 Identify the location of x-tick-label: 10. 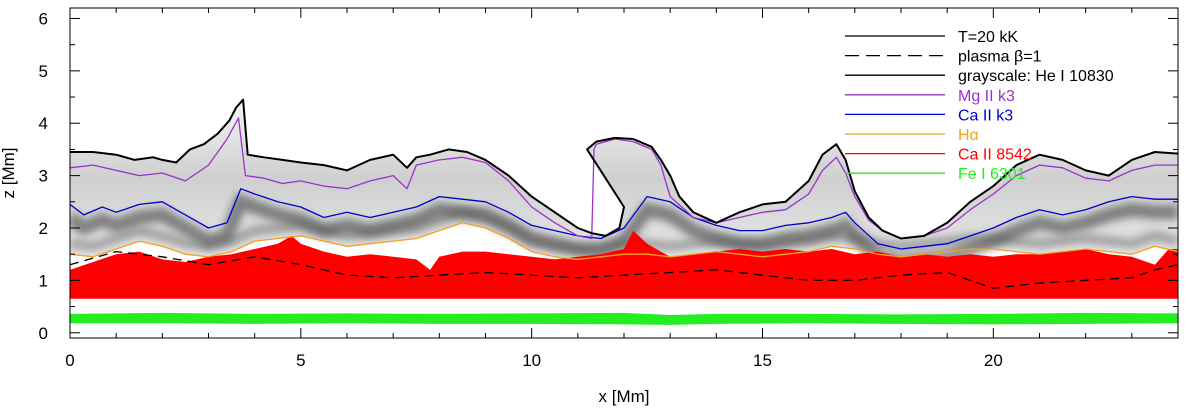
(531, 360).